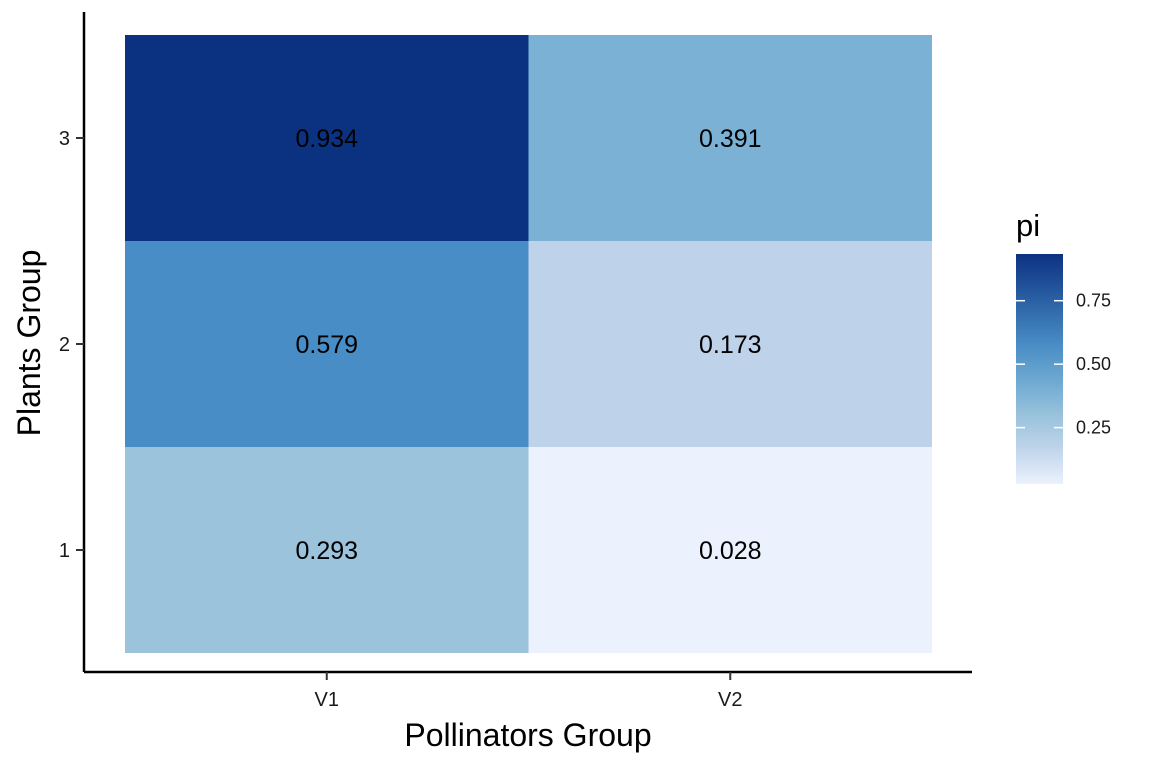 The width and height of the screenshot is (1152, 768). Describe the element at coordinates (1093, 364) in the screenshot. I see `legend-tick-label: 0.50` at that location.